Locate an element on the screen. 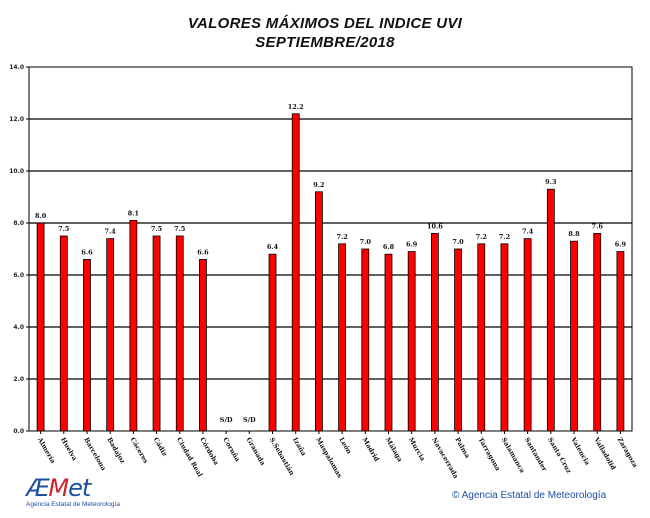 The image size is (650, 518). category-label: Izaña is located at coordinates (299, 447).